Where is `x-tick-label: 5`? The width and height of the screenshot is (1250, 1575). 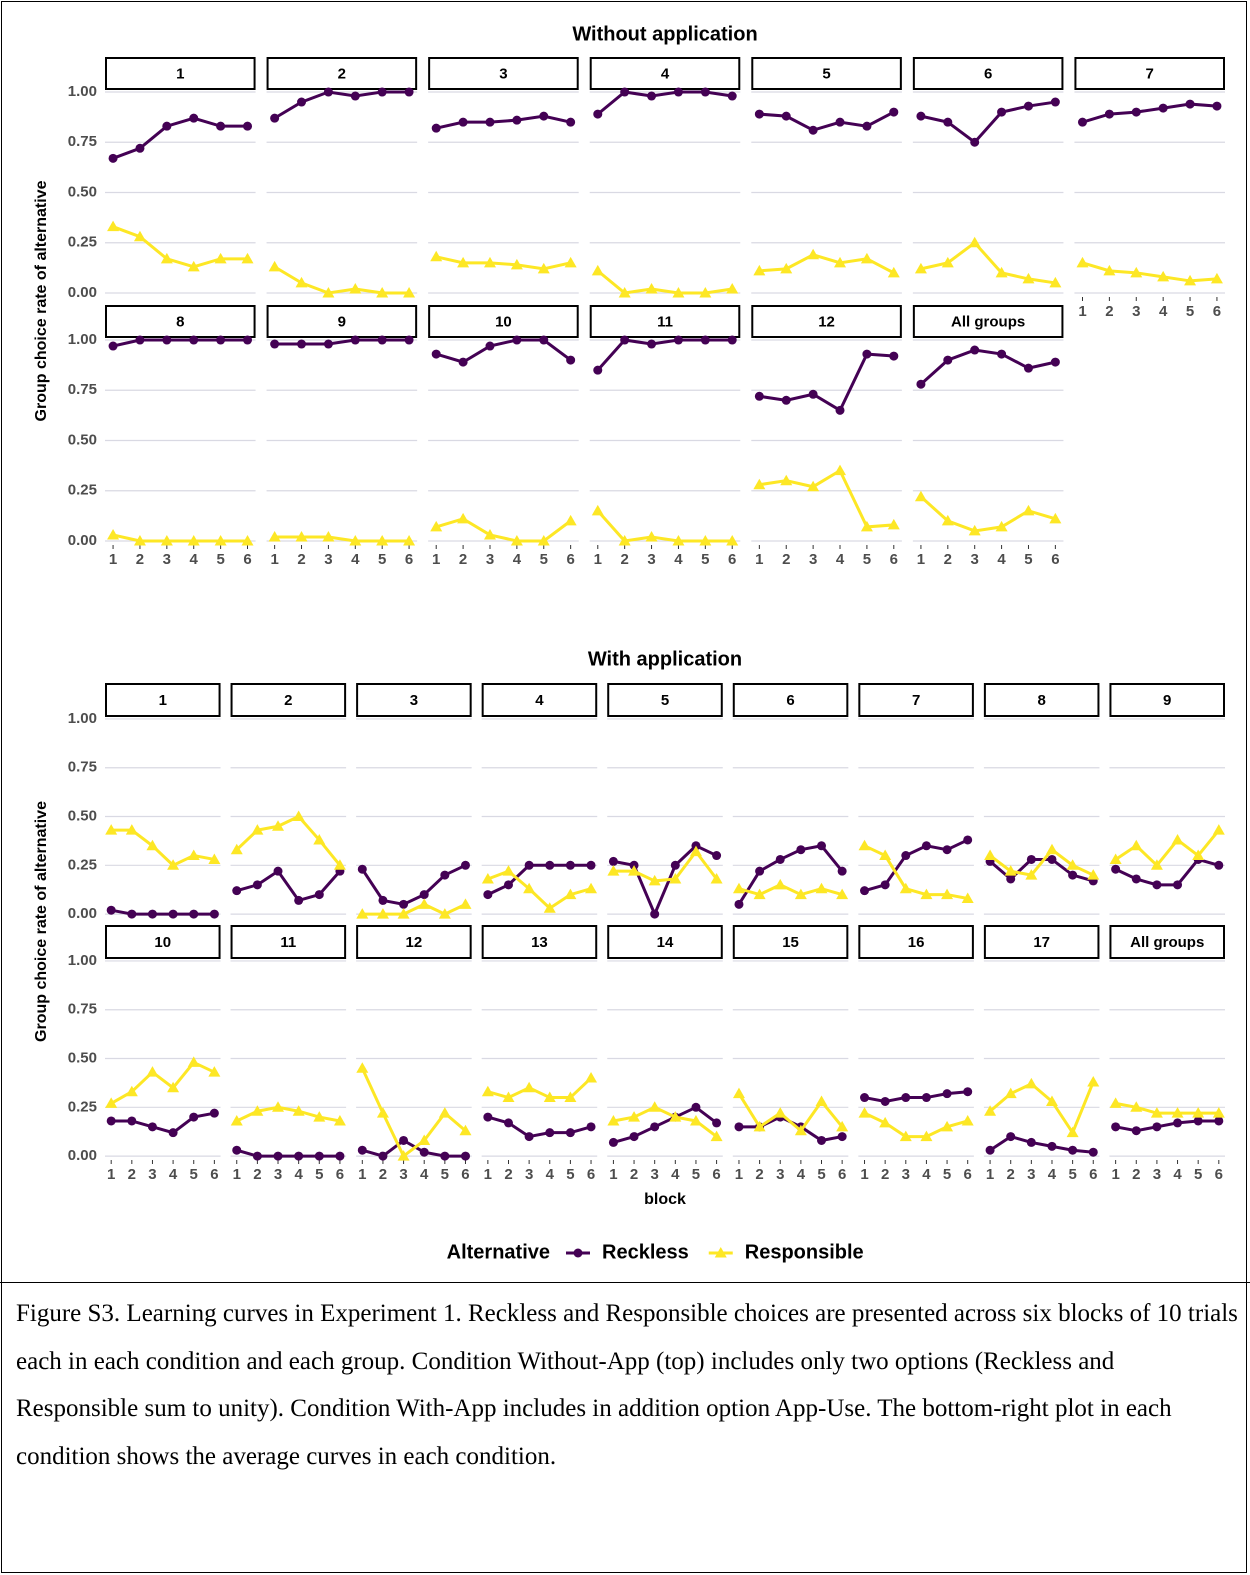 x-tick-label: 5 is located at coordinates (867, 559).